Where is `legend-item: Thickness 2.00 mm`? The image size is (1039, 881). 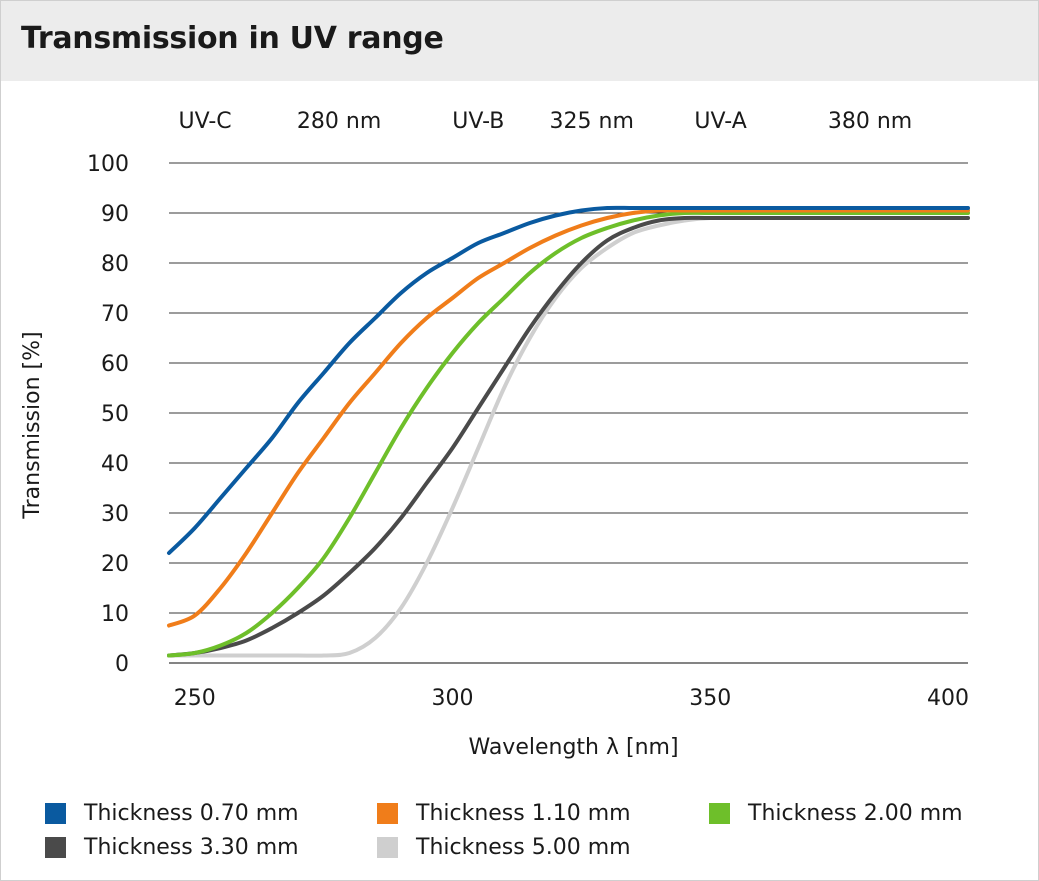 legend-item: Thickness 2.00 mm is located at coordinates (836, 813).